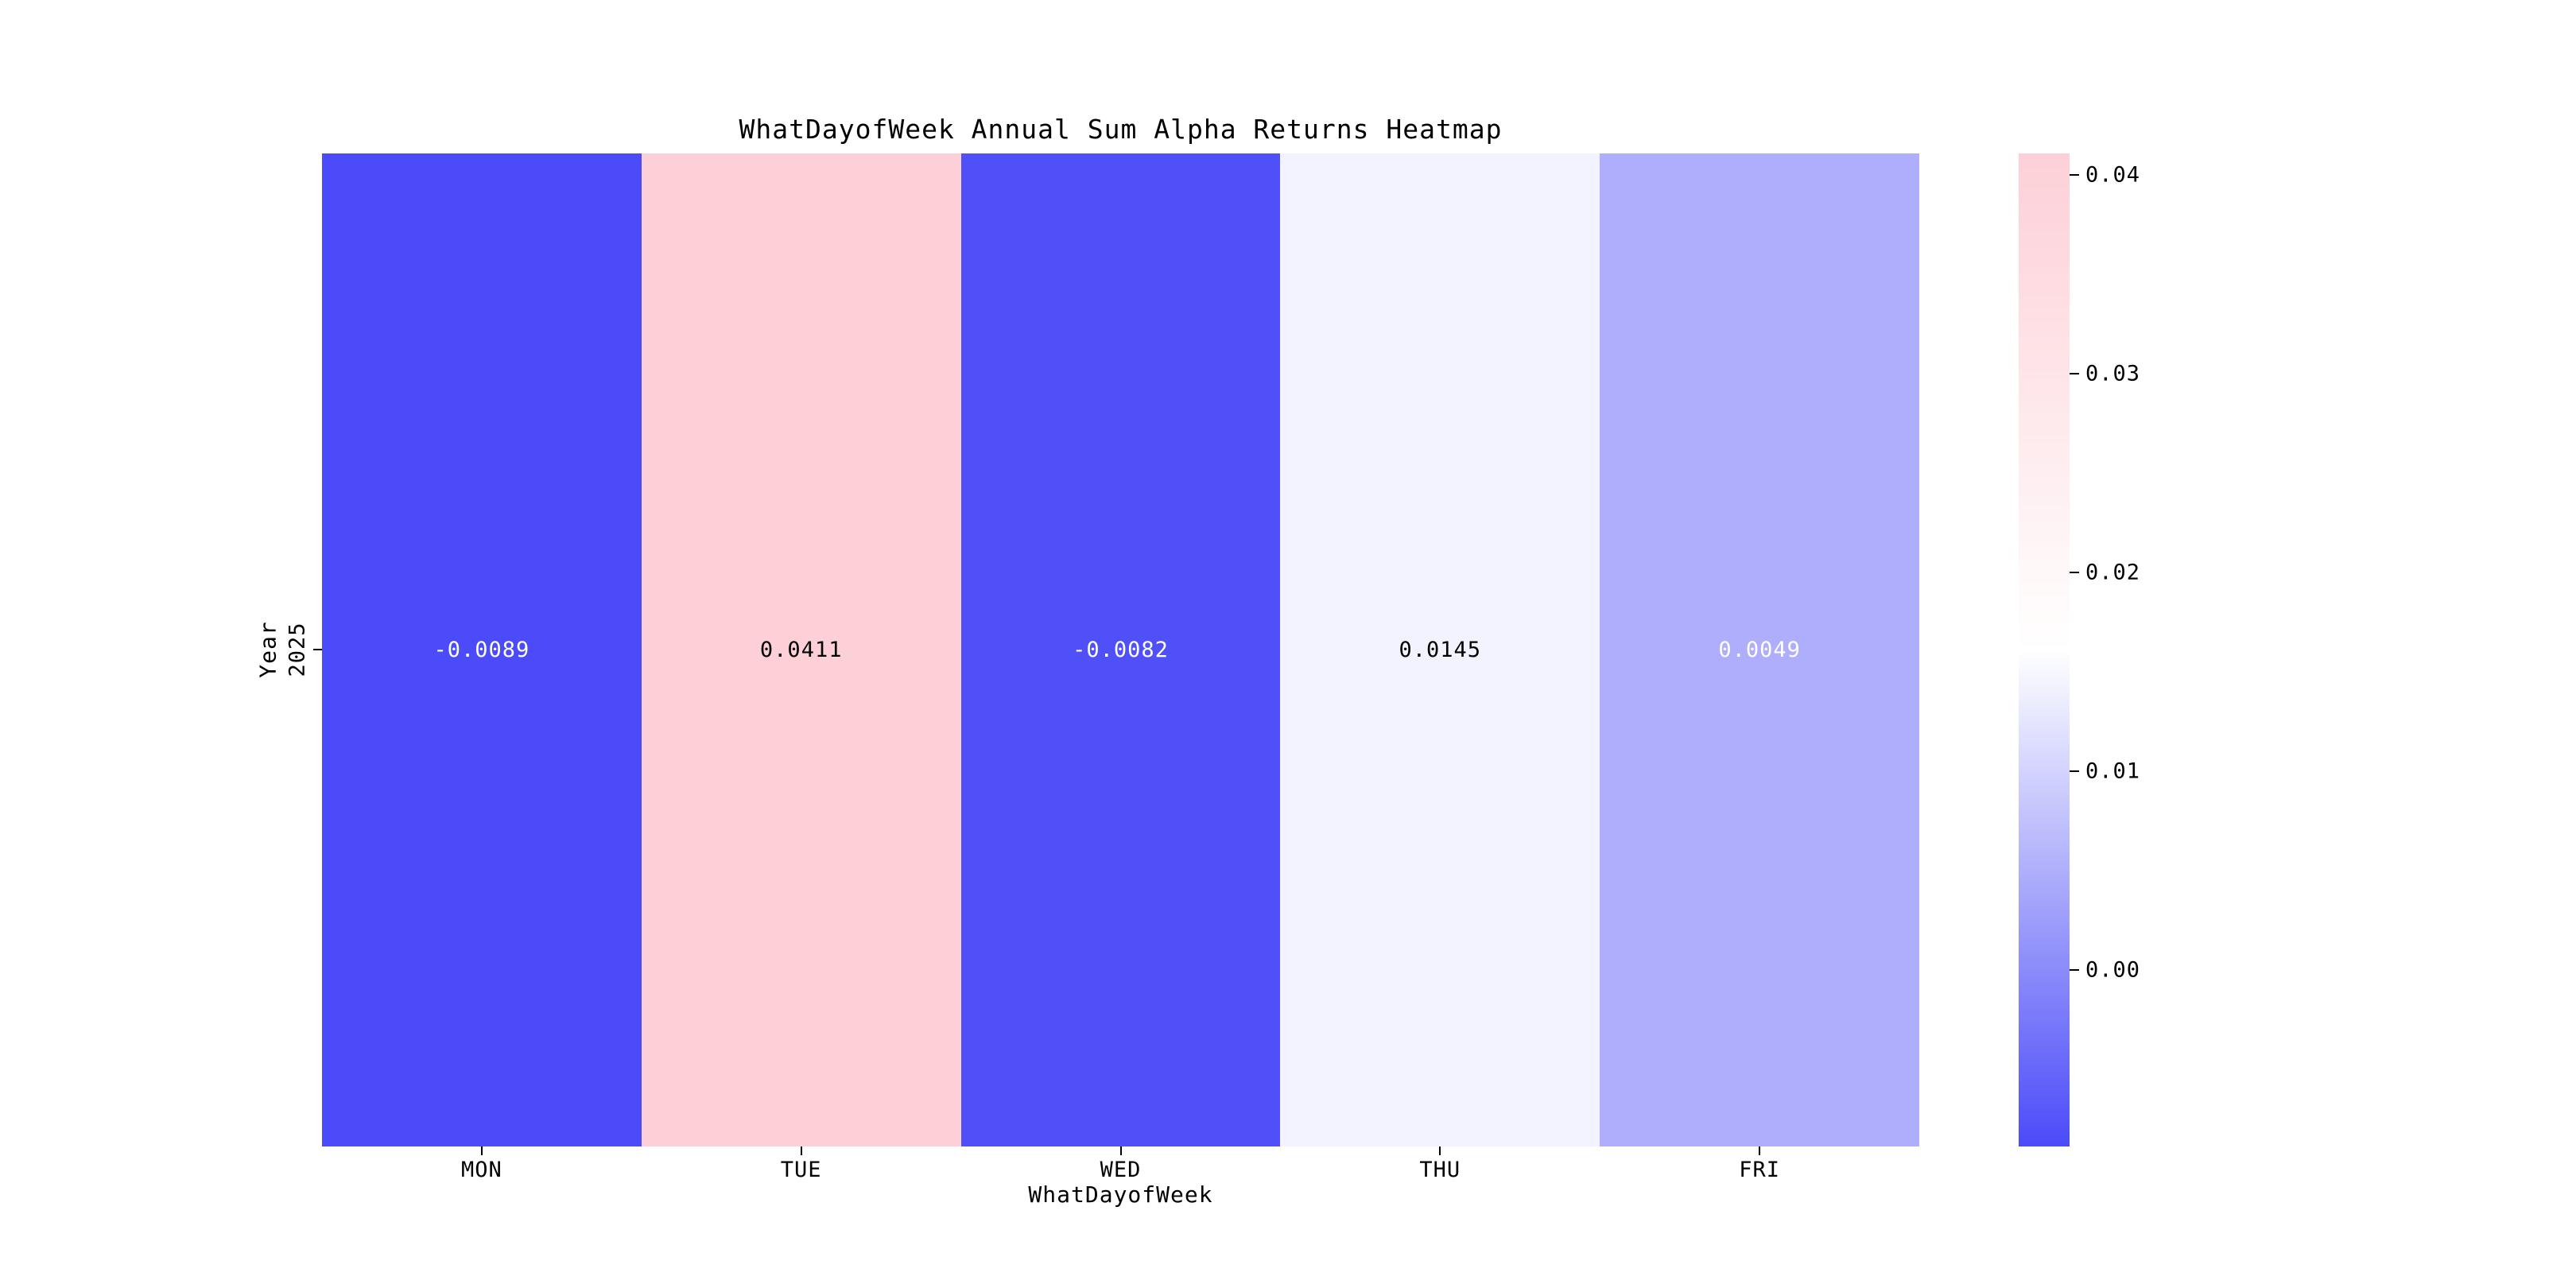 Image resolution: width=2576 pixels, height=1288 pixels. I want to click on y-tick-mark, so click(317, 649).